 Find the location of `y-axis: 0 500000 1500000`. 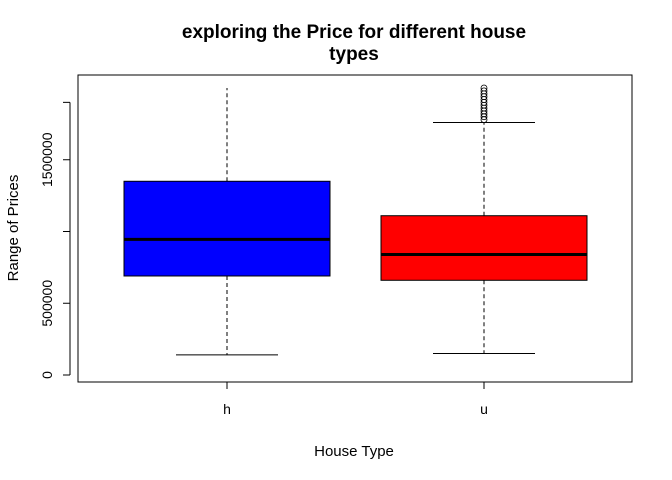

y-axis: 0 500000 1500000 is located at coordinates (55, 240).